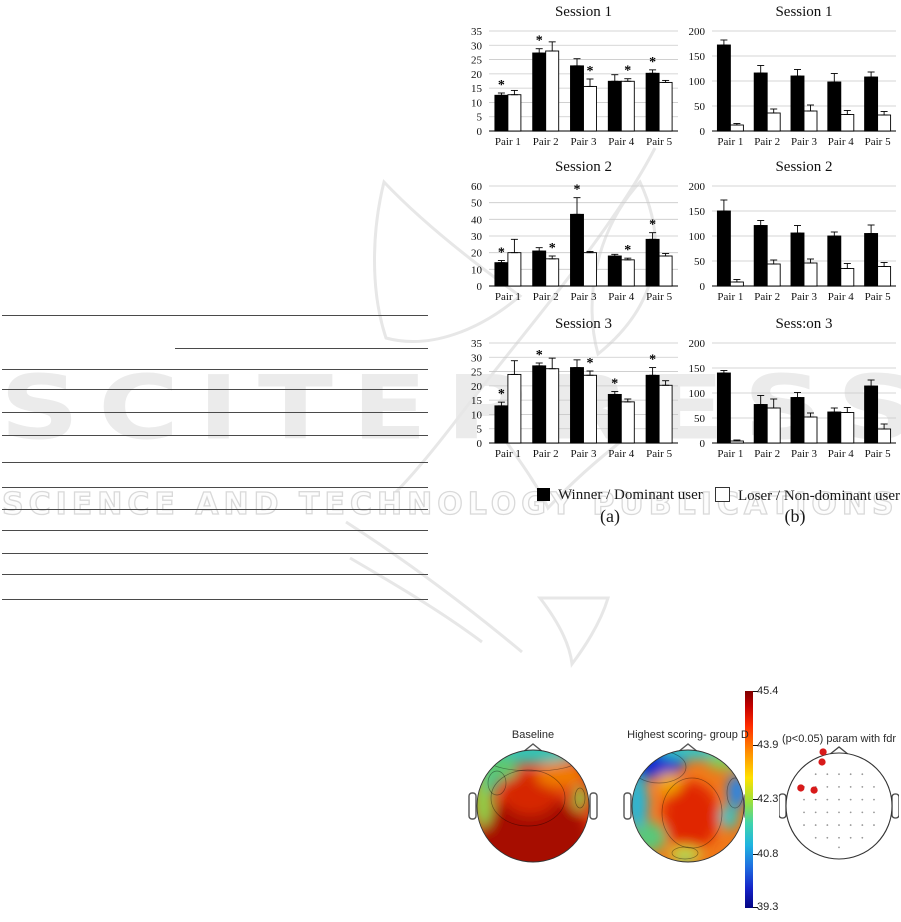 The width and height of the screenshot is (901, 922). Describe the element at coordinates (768, 691) in the screenshot. I see `colorbar-label: 45.4` at that location.